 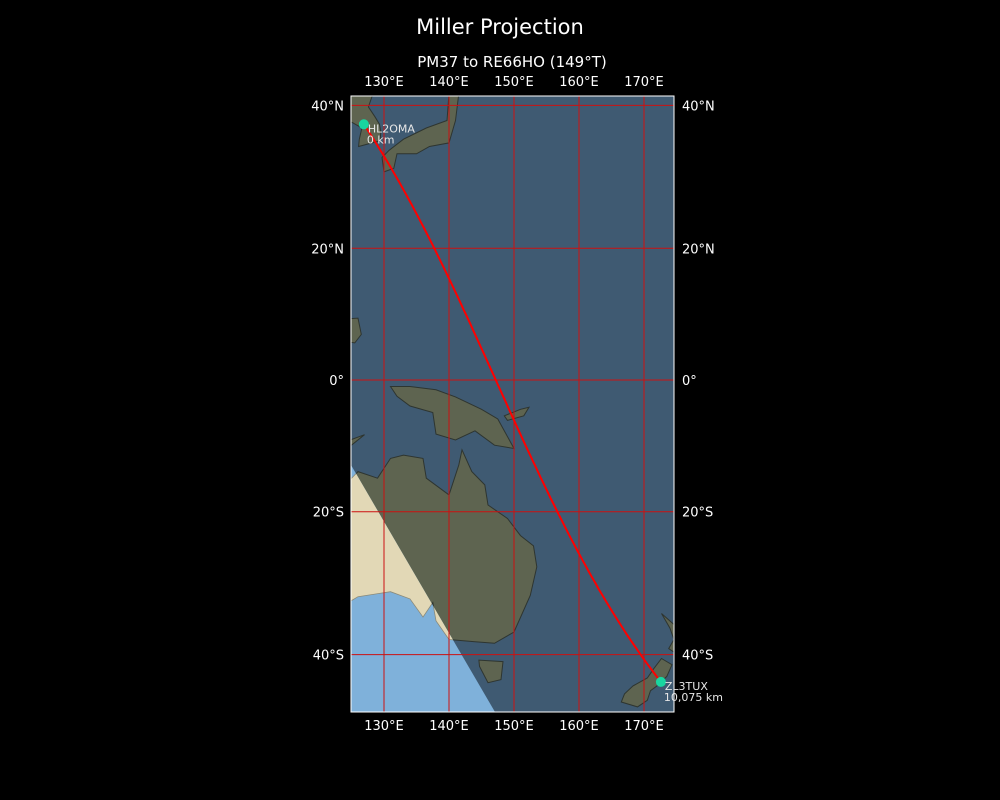 What do you see at coordinates (392, 128) in the screenshot?
I see `station-callsign: HL2OMA` at bounding box center [392, 128].